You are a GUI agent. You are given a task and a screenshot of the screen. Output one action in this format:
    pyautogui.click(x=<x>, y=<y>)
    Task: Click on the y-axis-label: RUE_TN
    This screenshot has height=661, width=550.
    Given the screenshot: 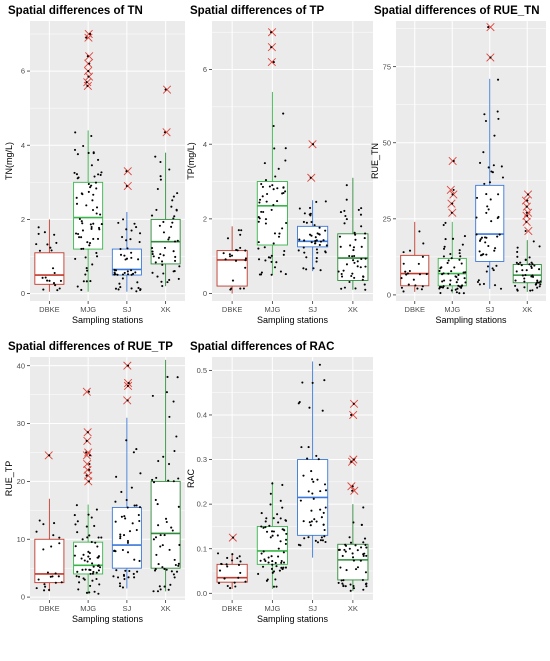 What is the action you would take?
    pyautogui.click(x=375, y=161)
    